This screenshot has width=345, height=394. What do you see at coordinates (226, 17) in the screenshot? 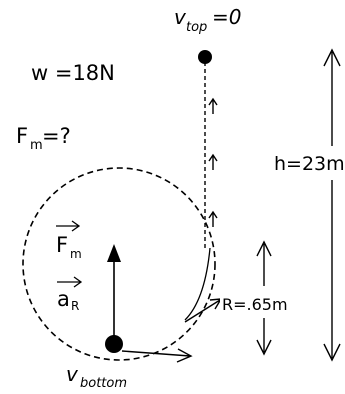
I see `svg-text: =0` at bounding box center [226, 17].